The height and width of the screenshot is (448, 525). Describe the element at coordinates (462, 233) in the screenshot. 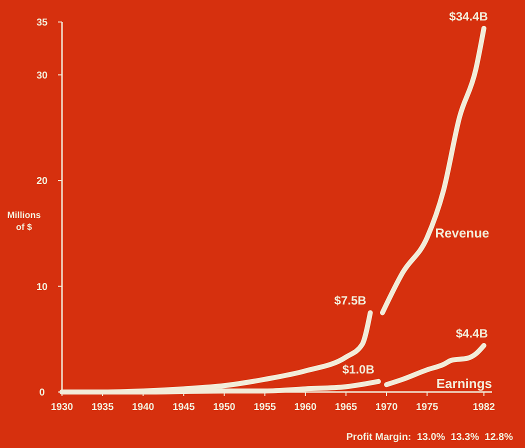

I see `series-label: Revenue` at that location.